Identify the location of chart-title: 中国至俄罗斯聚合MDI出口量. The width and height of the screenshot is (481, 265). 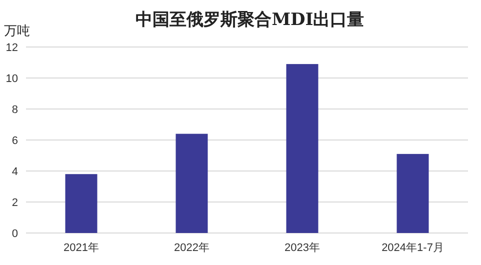
(250, 20).